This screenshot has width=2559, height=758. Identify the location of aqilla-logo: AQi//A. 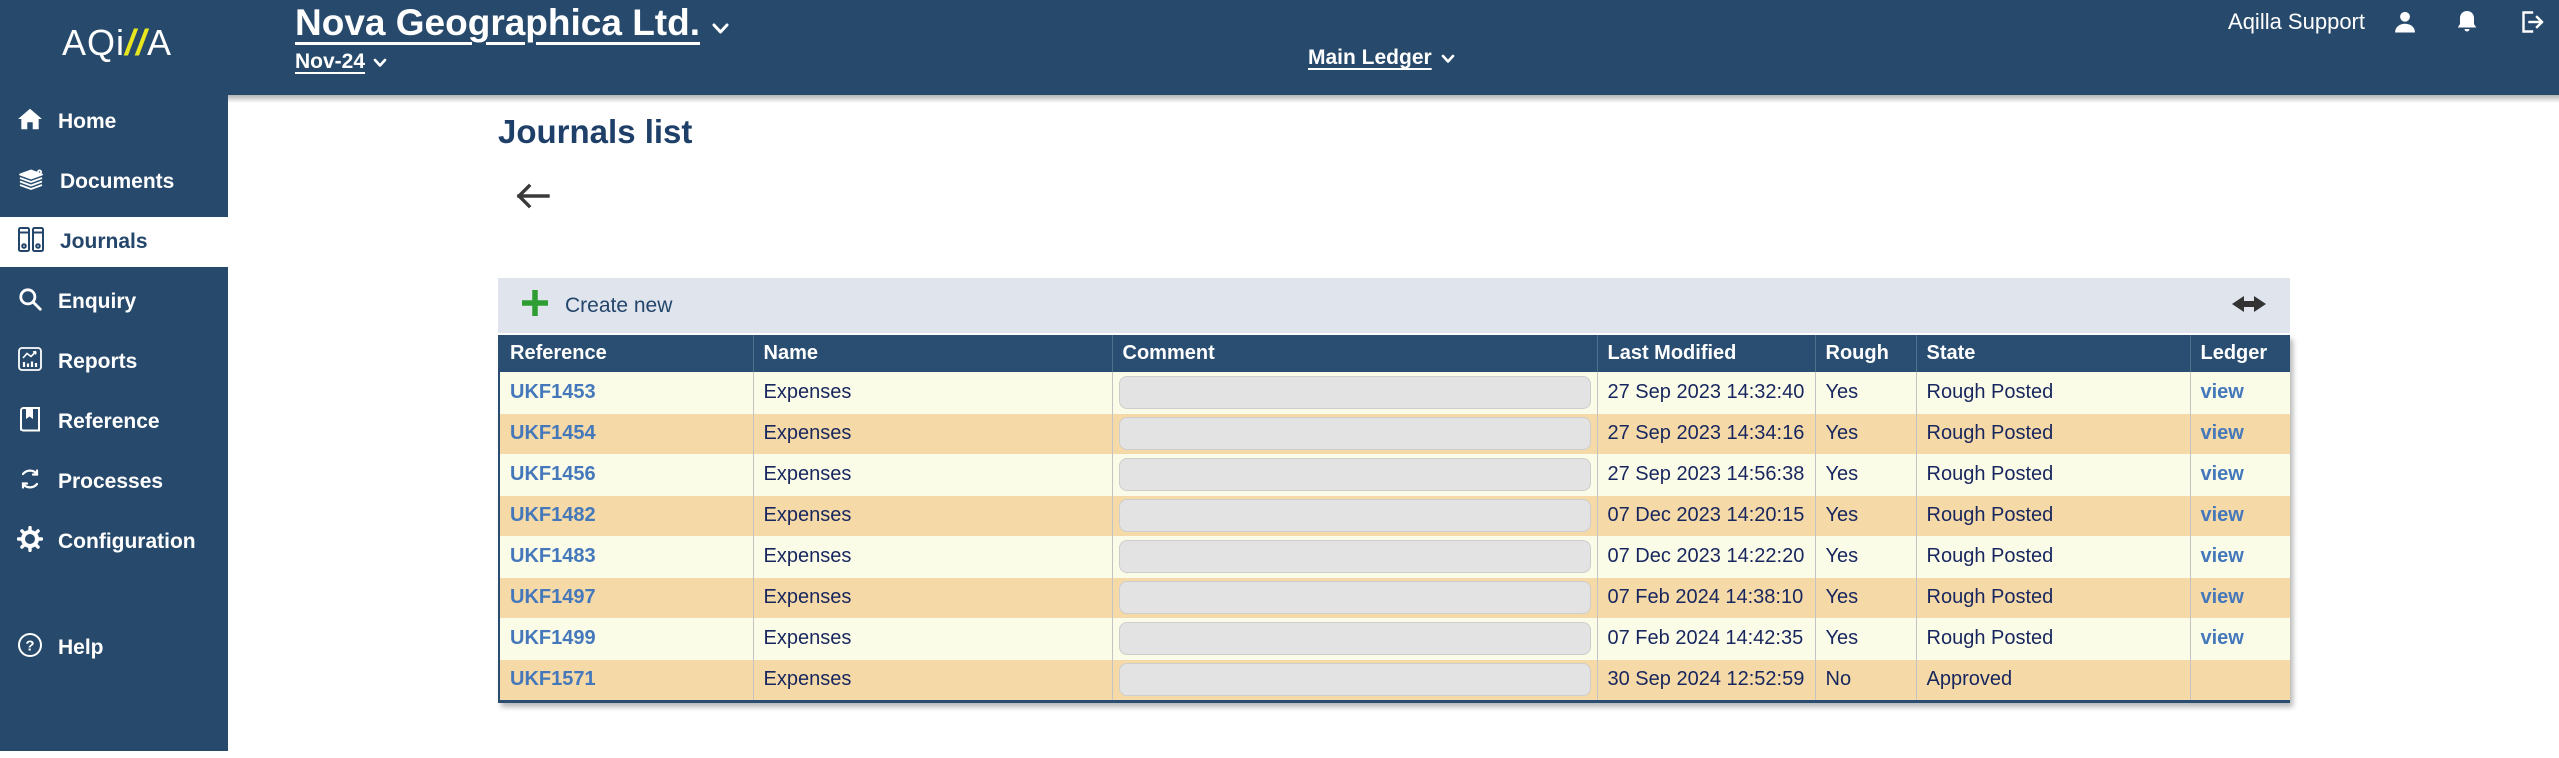
(117, 43).